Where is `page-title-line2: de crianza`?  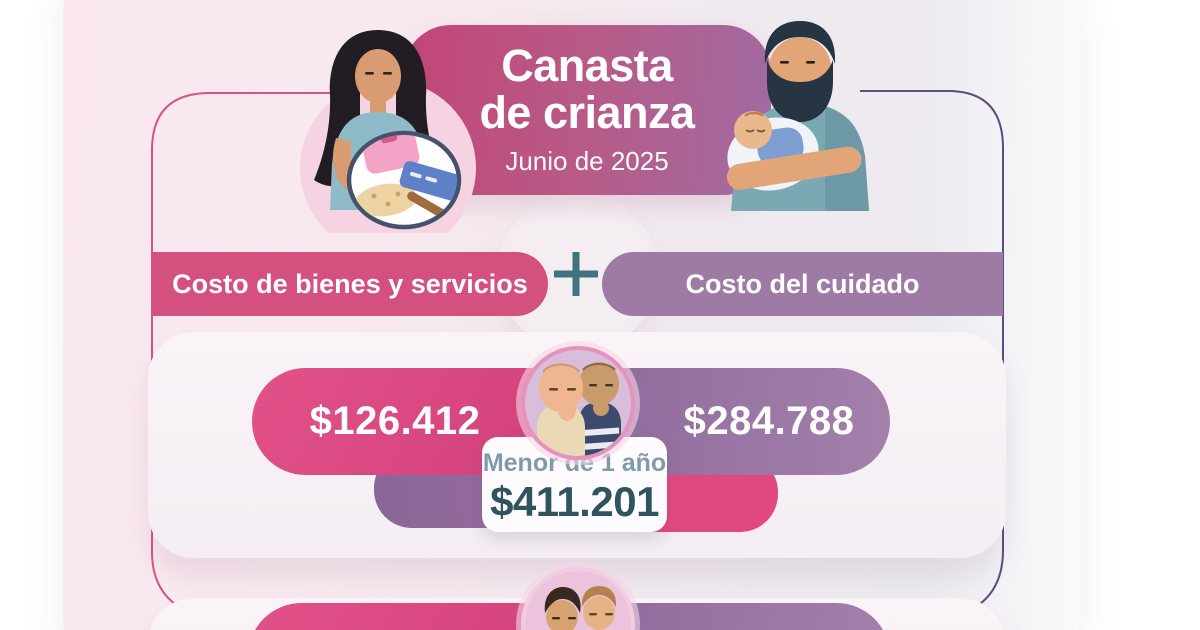 page-title-line2: de crianza is located at coordinates (587, 112).